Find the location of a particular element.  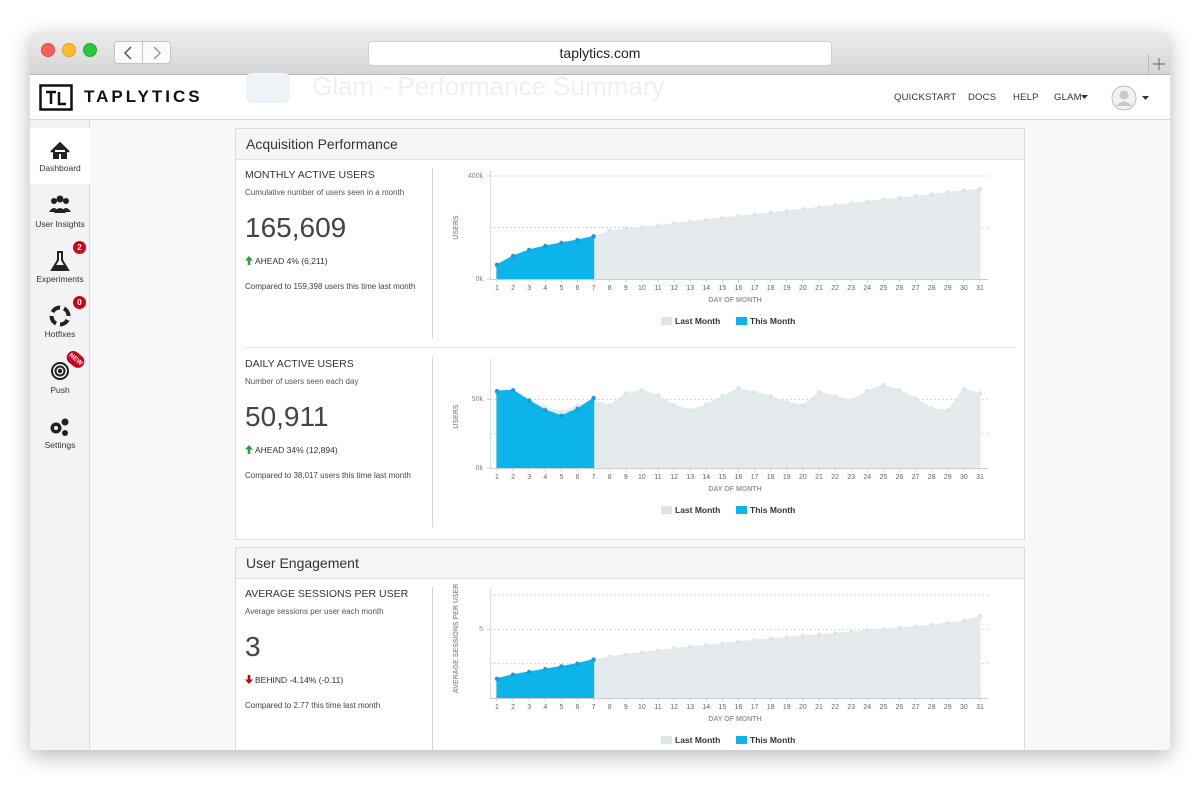

avatar-menu is located at coordinates (1131, 98).